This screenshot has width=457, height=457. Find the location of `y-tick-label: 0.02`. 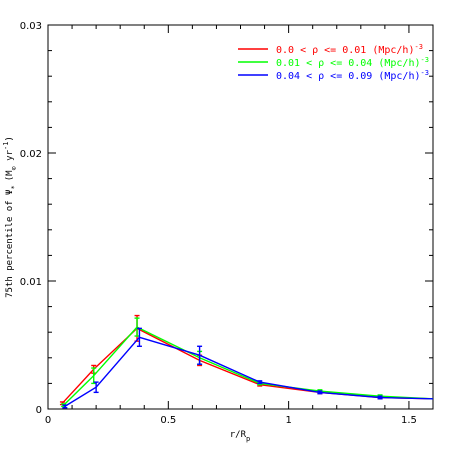

y-tick-label: 0.02 is located at coordinates (31, 154).